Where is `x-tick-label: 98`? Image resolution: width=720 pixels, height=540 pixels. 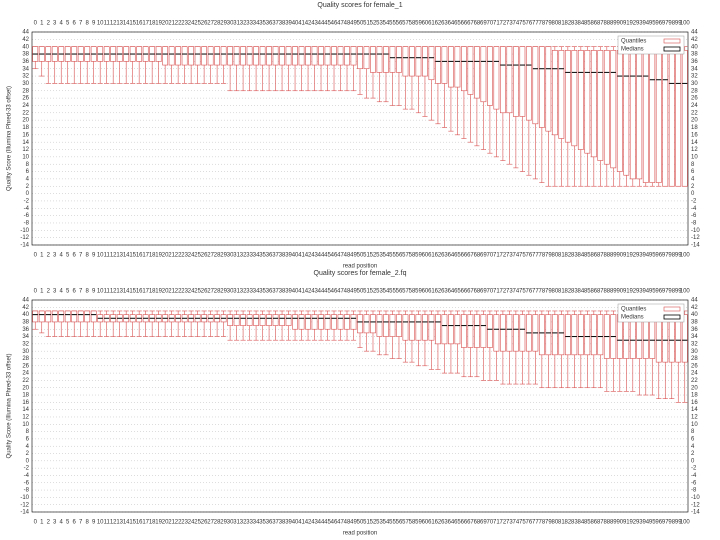
x-tick-label: 98 is located at coordinates (671, 256).